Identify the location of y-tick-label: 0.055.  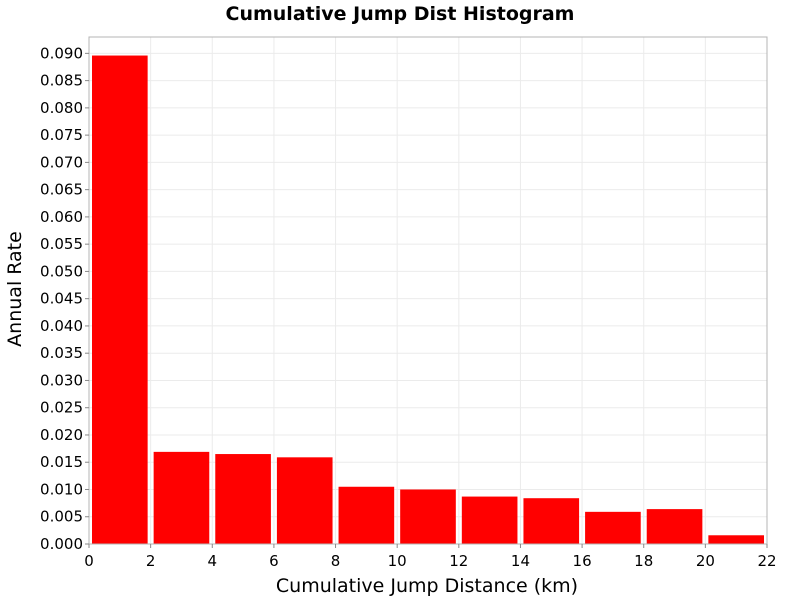
(61, 244).